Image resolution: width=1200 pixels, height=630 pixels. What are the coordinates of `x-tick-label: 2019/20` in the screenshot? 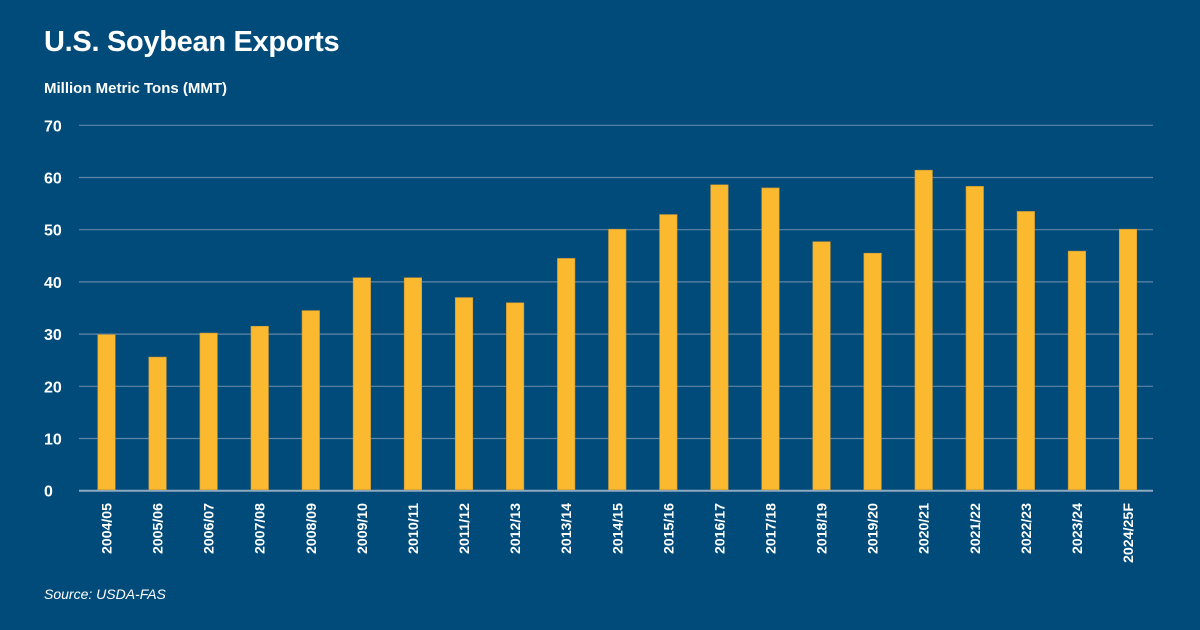 It's located at (873, 528).